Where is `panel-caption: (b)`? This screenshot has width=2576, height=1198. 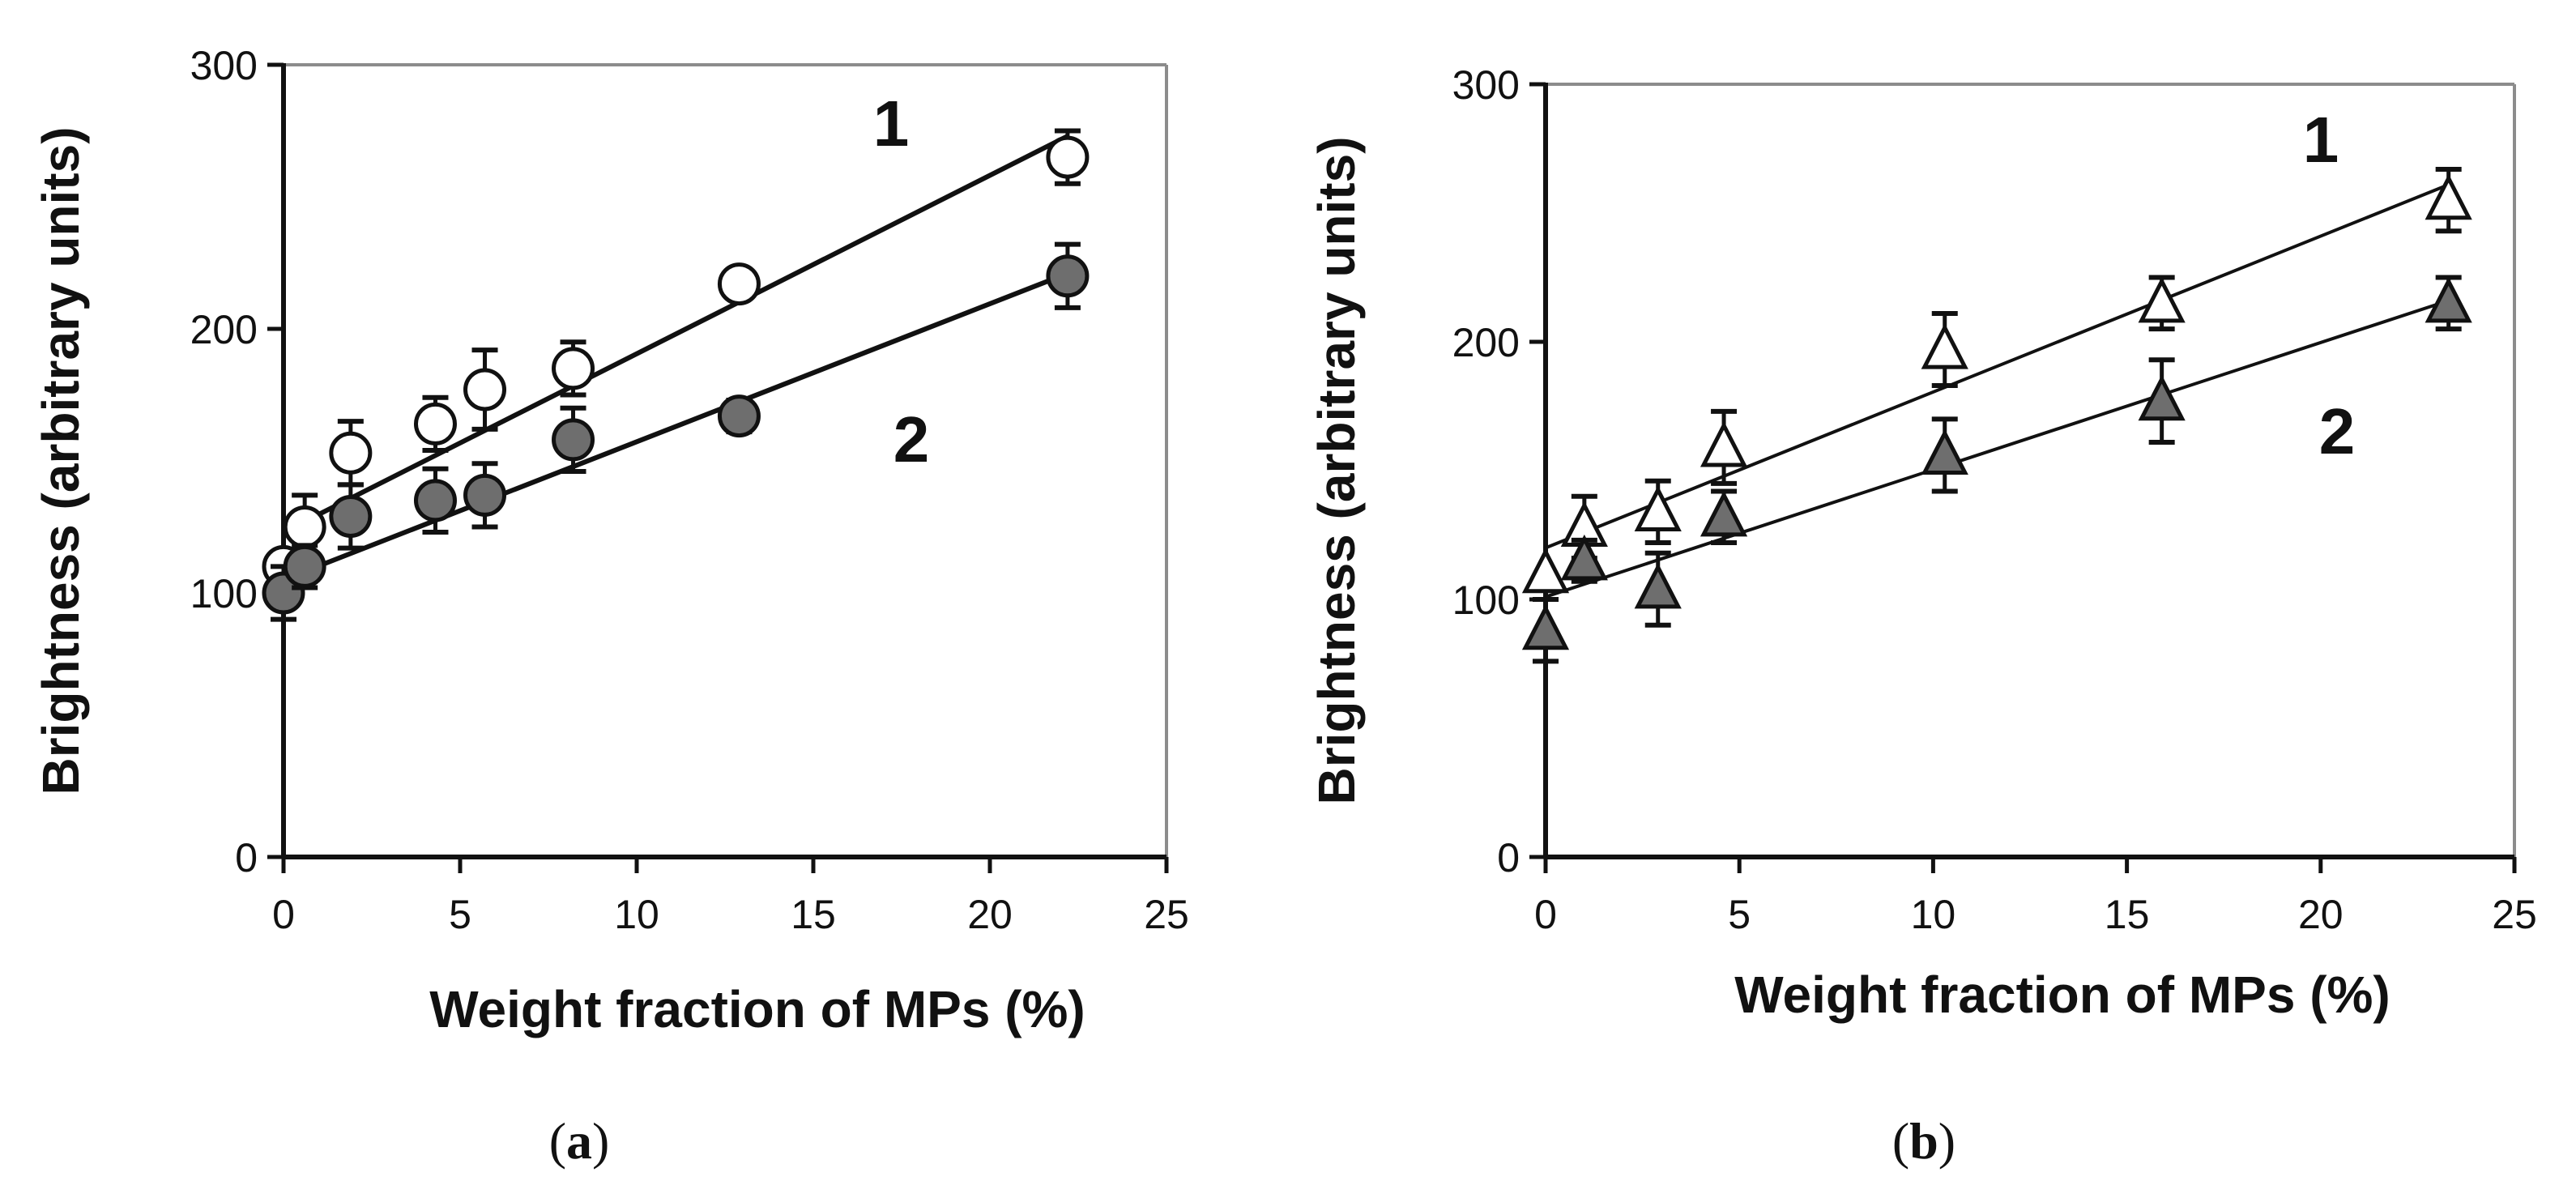 panel-caption: (b) is located at coordinates (1924, 1141).